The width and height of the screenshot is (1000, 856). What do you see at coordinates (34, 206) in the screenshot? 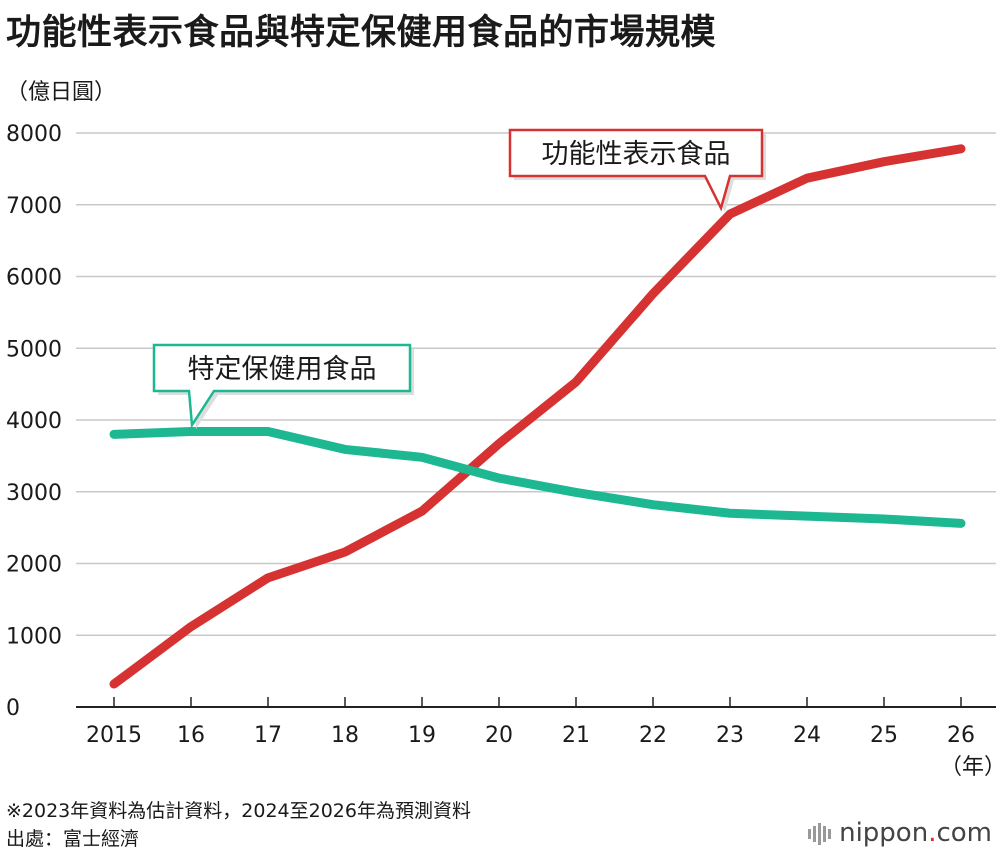
I see `y-tick-label: 7000` at bounding box center [34, 206].